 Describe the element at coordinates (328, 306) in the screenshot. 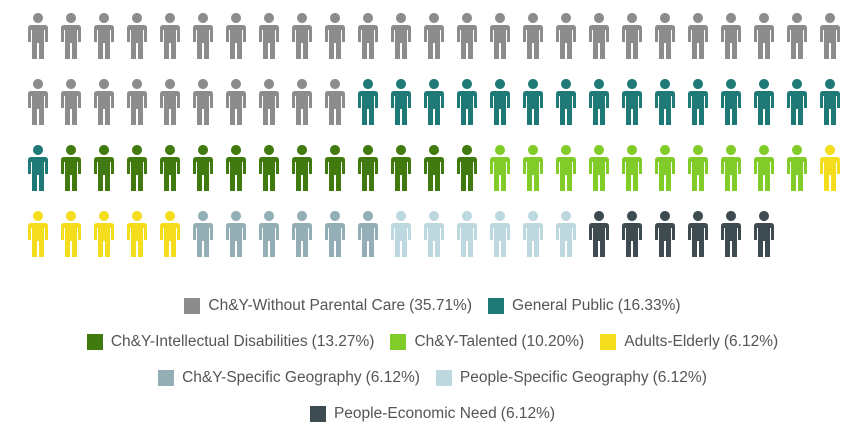

I see `legend-item: Ch&Y-Without Parental Care (35.71%)` at that location.